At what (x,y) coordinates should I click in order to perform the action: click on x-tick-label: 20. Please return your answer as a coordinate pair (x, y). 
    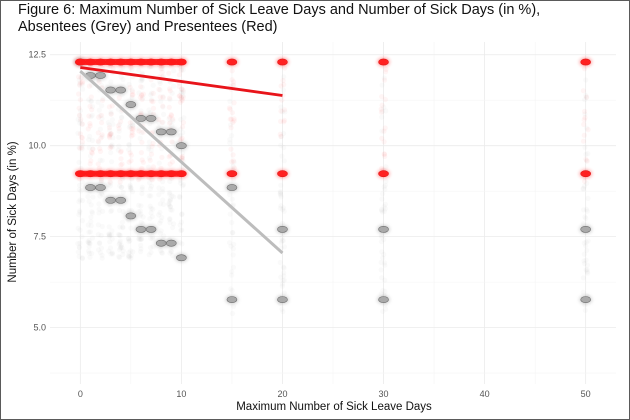
    Looking at the image, I should click on (282, 394).